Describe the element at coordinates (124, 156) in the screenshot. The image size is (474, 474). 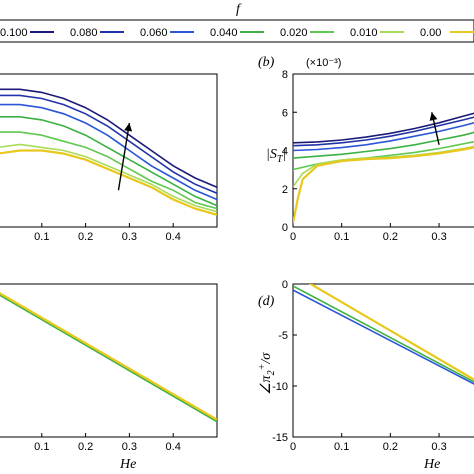
I see `annotation-arrow` at that location.